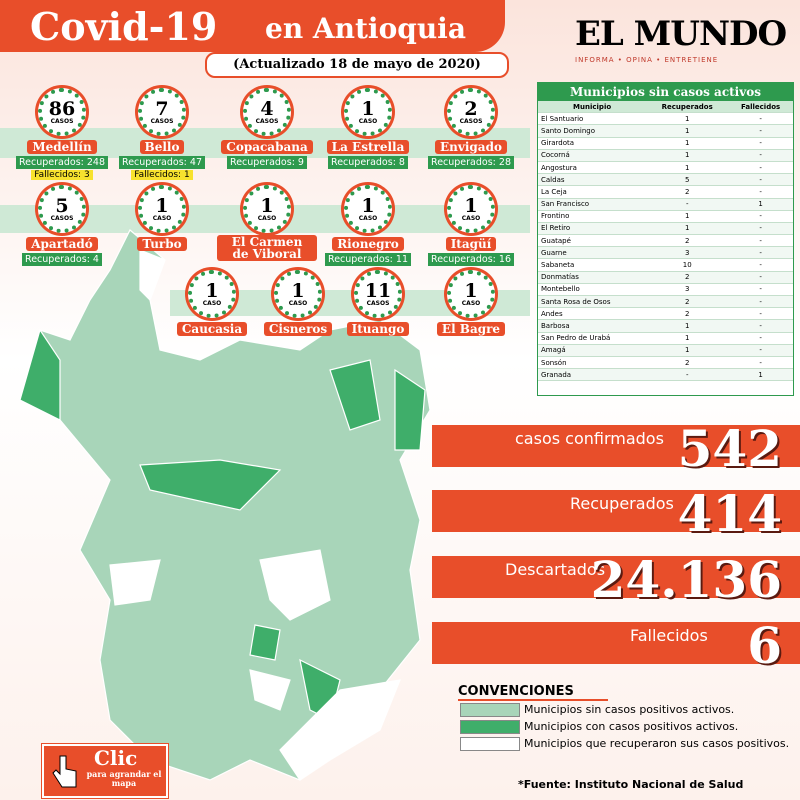  Describe the element at coordinates (357, 65) in the screenshot. I see `subtitle: (Actualizado 18 de mayo de 2020)` at that location.